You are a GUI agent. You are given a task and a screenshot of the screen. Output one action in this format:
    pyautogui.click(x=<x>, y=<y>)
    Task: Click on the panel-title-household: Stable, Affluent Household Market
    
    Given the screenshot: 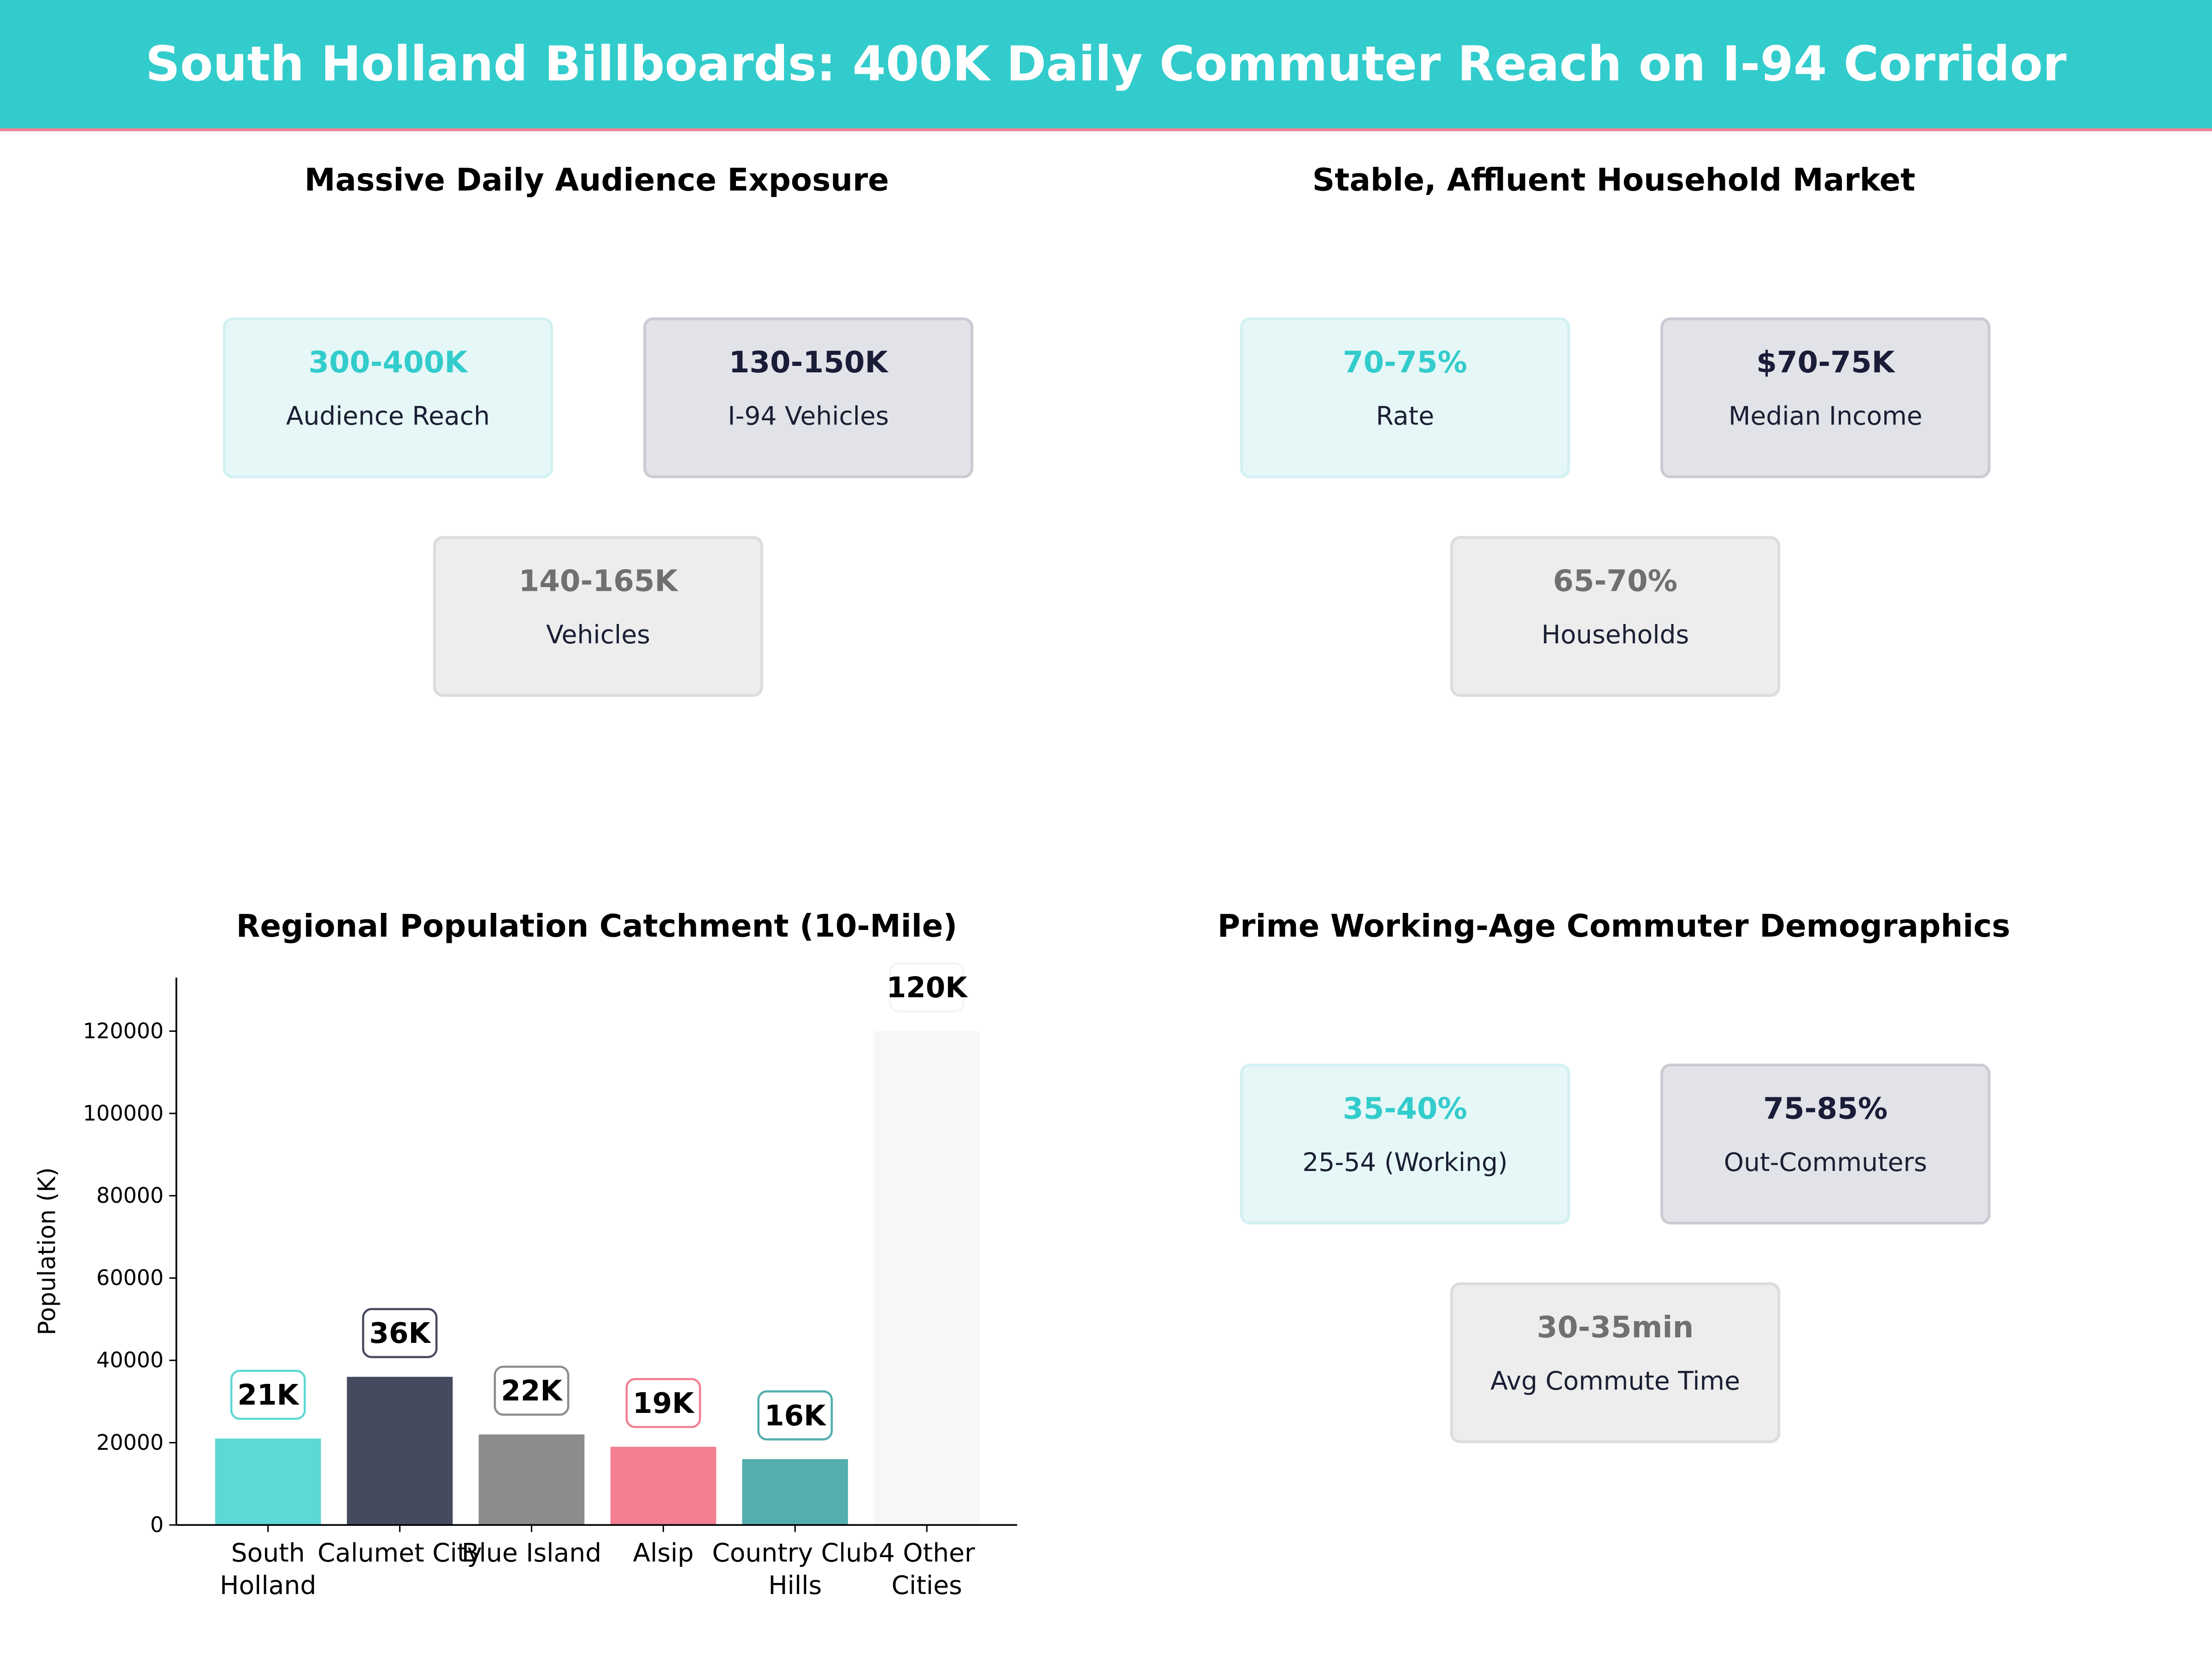 What is the action you would take?
    pyautogui.click(x=1614, y=181)
    